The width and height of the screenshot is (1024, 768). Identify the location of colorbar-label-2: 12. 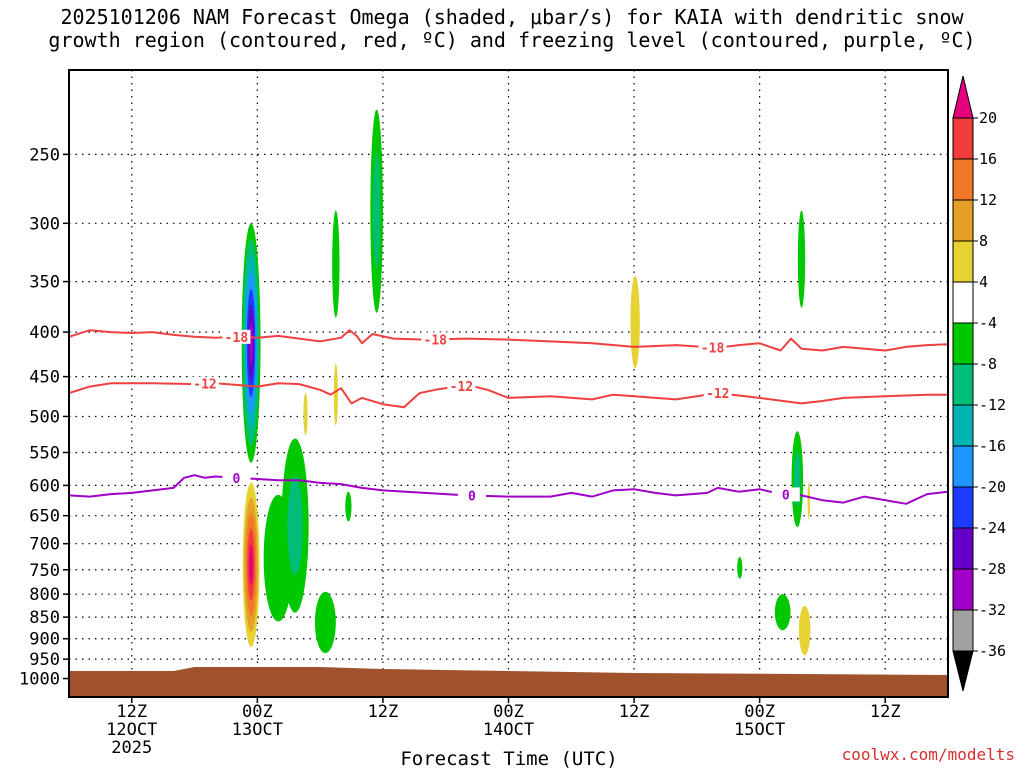
(988, 200).